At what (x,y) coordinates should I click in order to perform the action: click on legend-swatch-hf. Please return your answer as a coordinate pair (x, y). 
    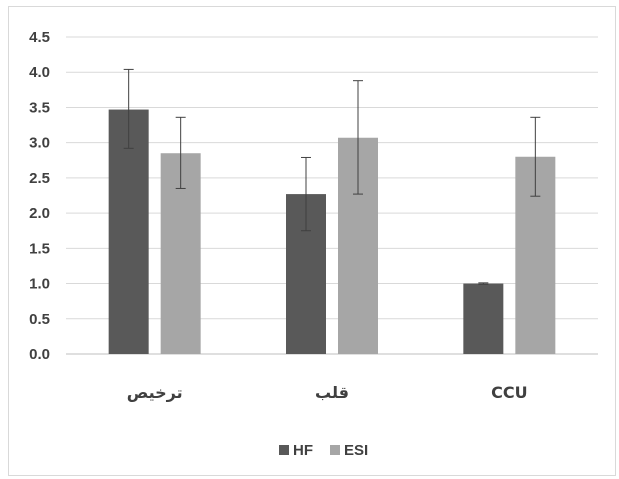
    Looking at the image, I should click on (284, 450).